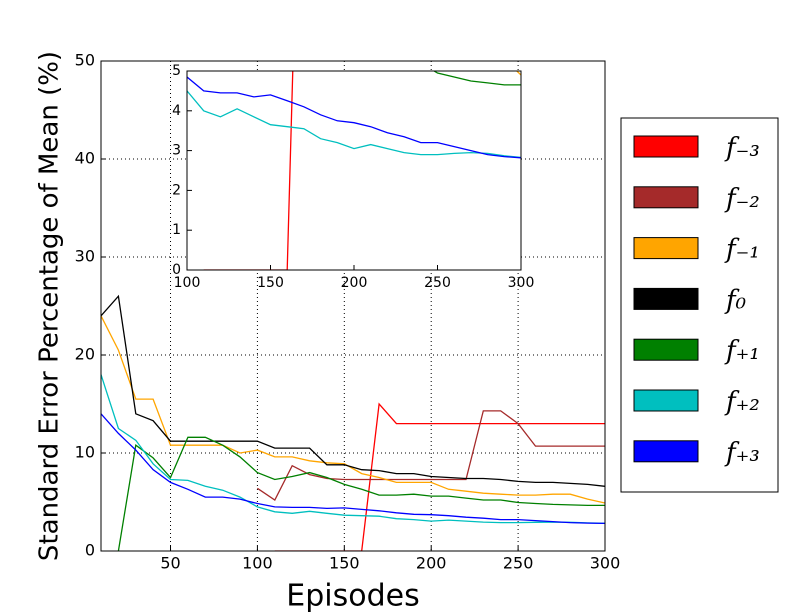  What do you see at coordinates (170, 563) in the screenshot?
I see `x-tick-label: 50` at bounding box center [170, 563].